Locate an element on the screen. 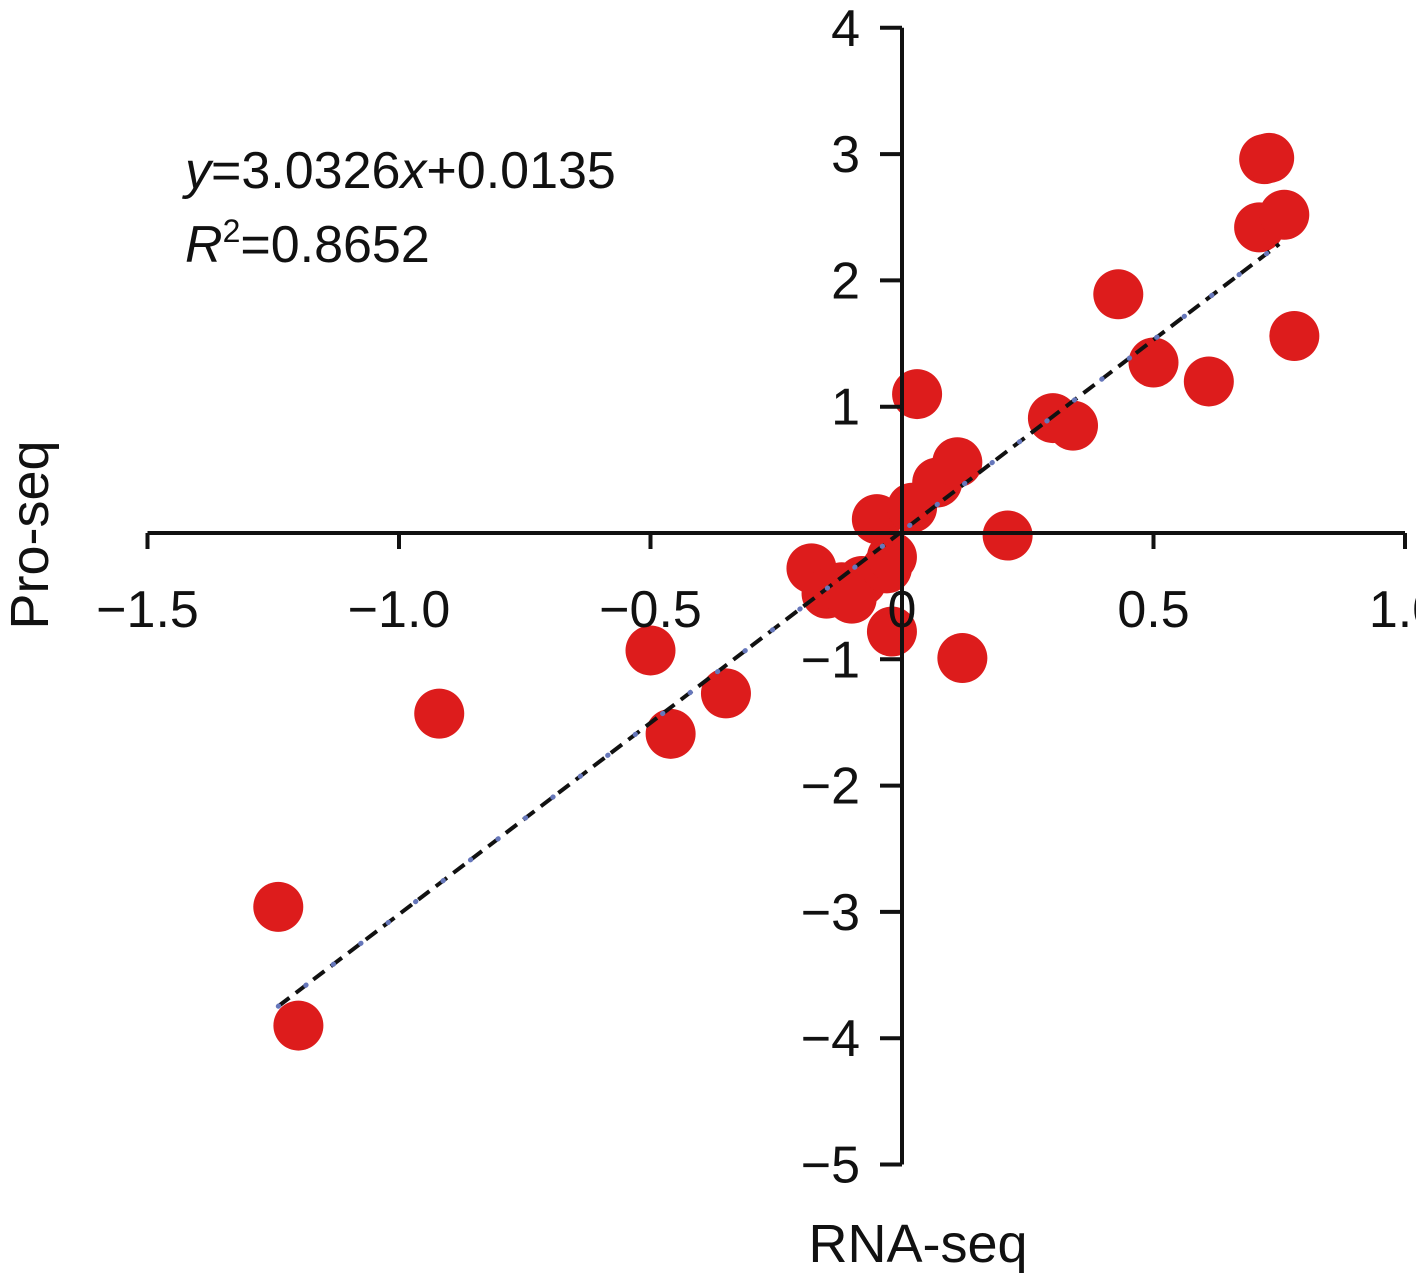 The image size is (1416, 1277). x-tick-label: 1.0 is located at coordinates (1392, 610).